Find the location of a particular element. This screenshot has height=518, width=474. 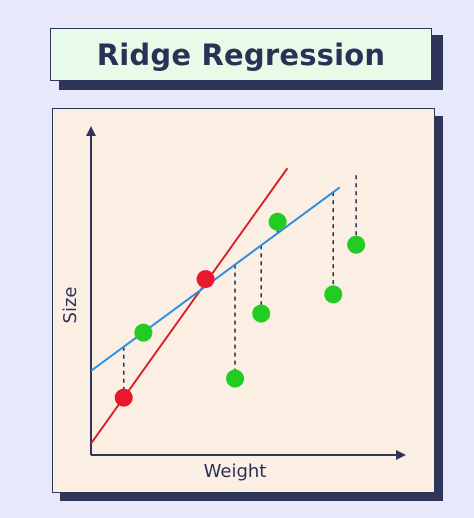

page-title: Ridge Regression is located at coordinates (241, 54).